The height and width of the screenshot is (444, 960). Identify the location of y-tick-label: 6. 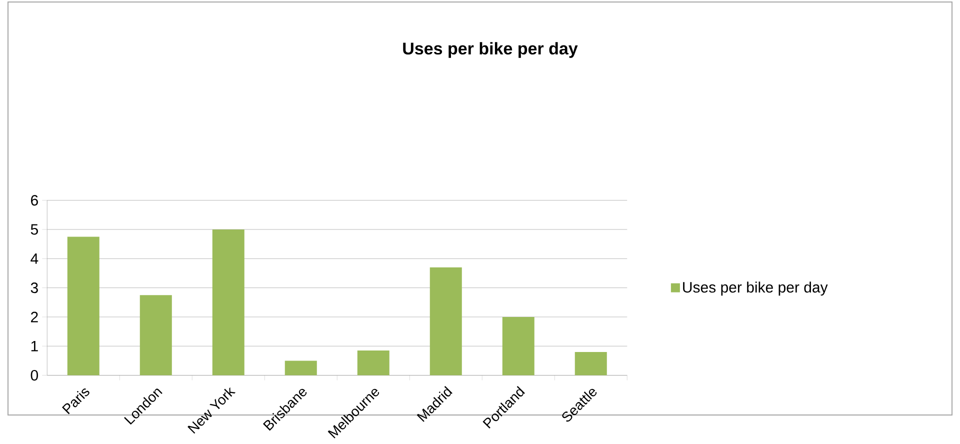
(34, 200).